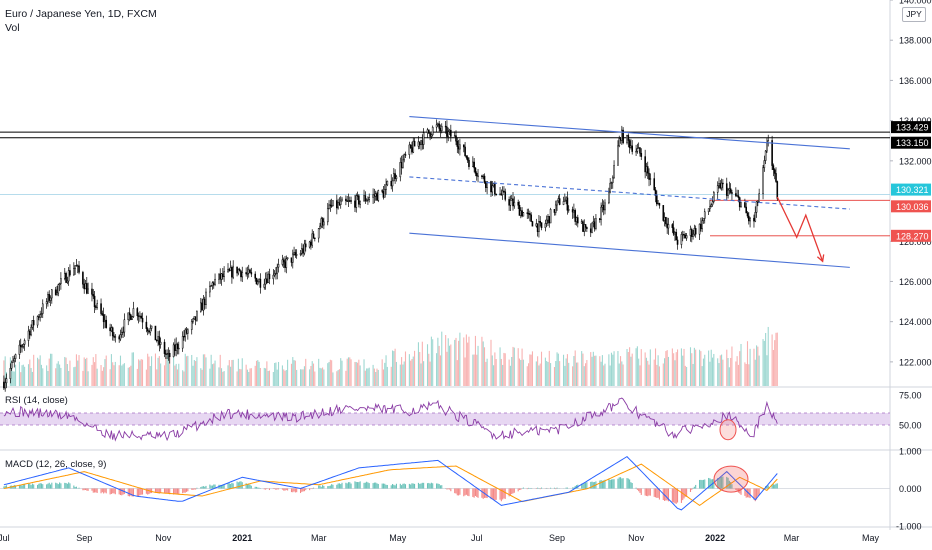 This screenshot has height=550, width=932. I want to click on symbol-title: Euro / Japanese Yen, 1D, FXCM, so click(81, 14).